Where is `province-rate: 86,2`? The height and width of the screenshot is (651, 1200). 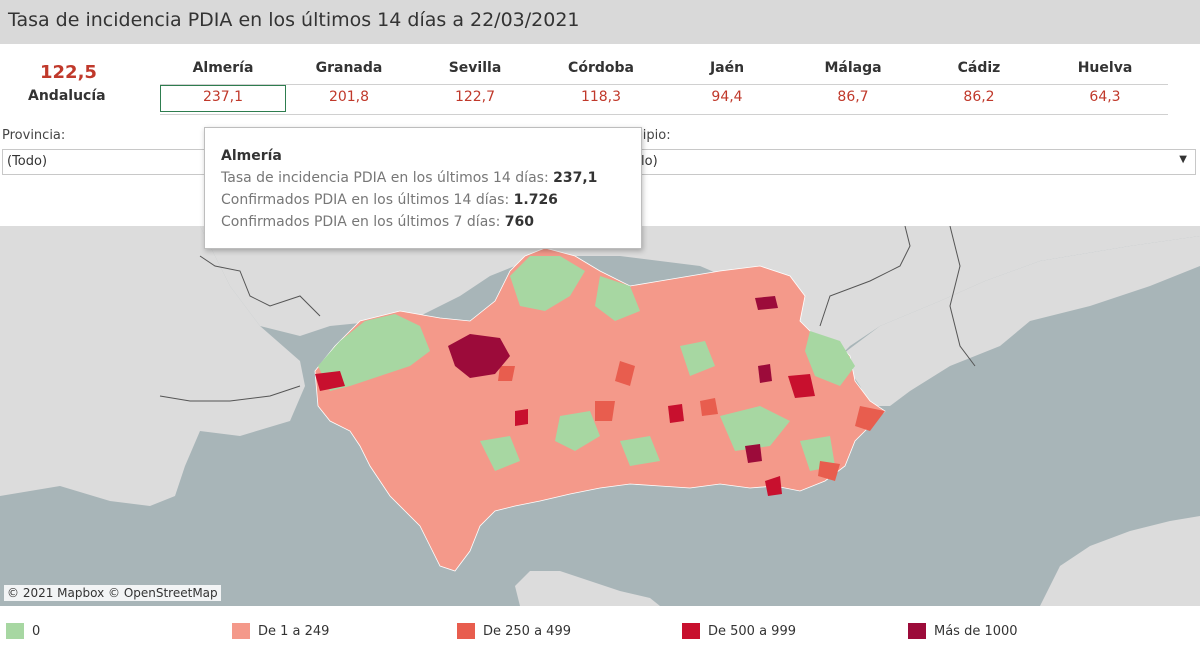
province-rate: 86,2 is located at coordinates (979, 97).